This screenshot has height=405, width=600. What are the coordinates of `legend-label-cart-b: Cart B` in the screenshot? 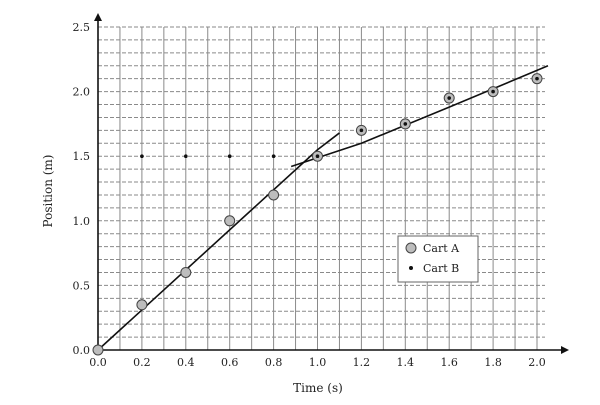 It's located at (441, 268).